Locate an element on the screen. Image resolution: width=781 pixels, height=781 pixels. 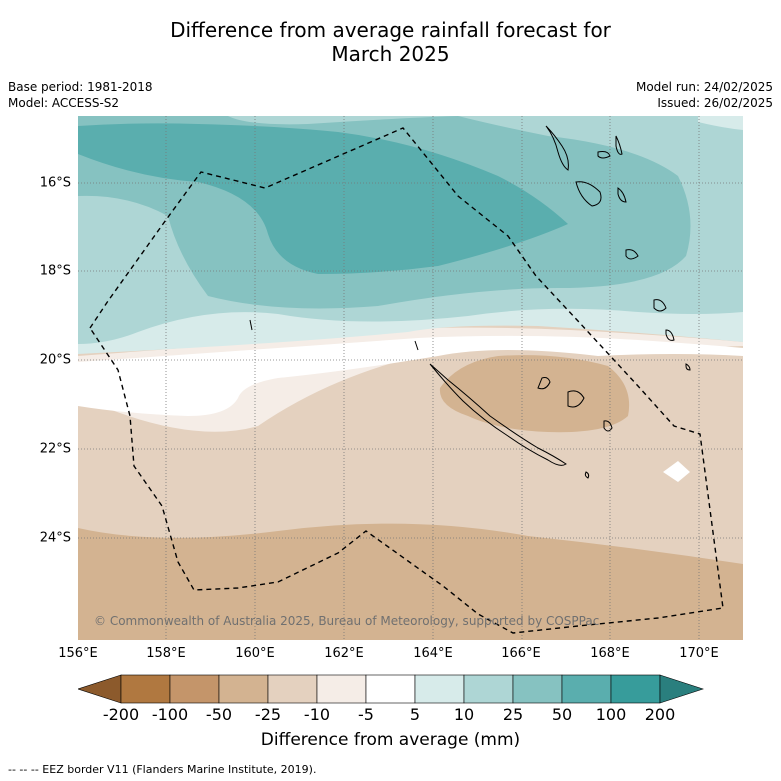
lon-label-164e: 164°E is located at coordinates (433, 653).